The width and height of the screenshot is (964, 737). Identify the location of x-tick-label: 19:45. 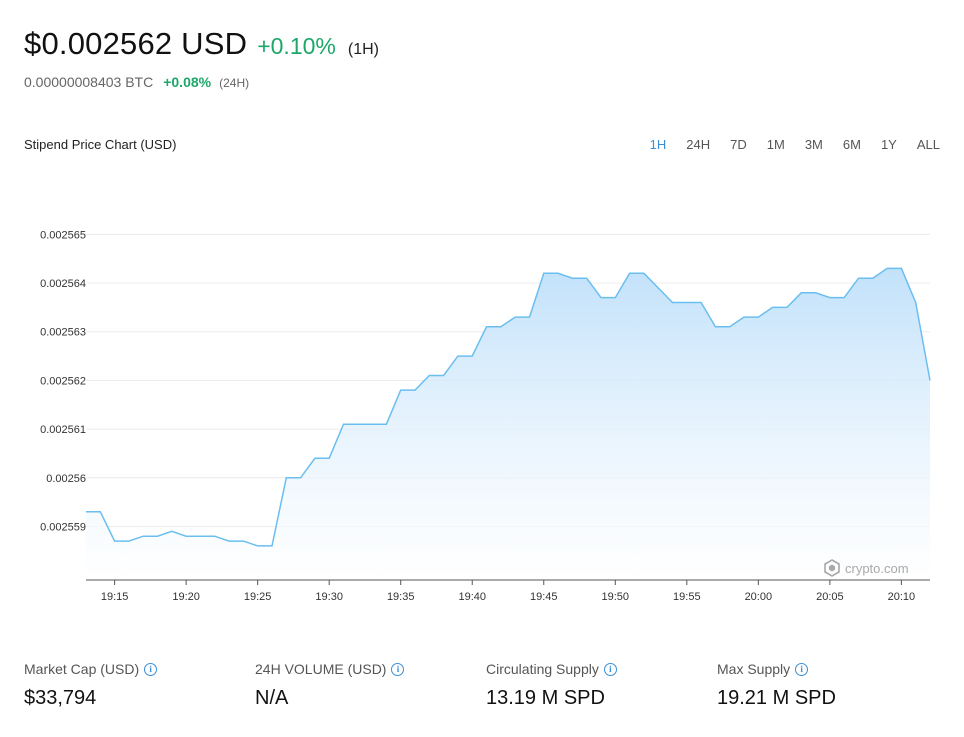
(544, 597).